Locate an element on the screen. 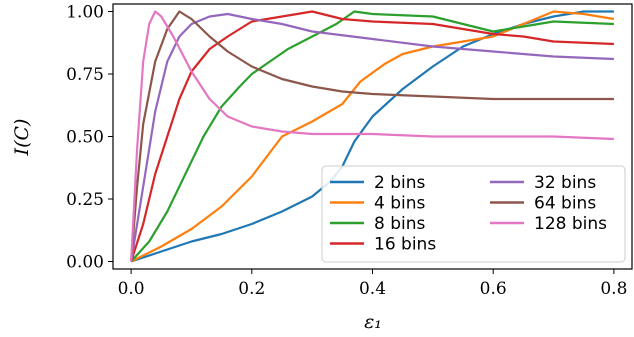  x-axis: 0.0 0.2 0.4 0.6 0.8 is located at coordinates (372, 284).